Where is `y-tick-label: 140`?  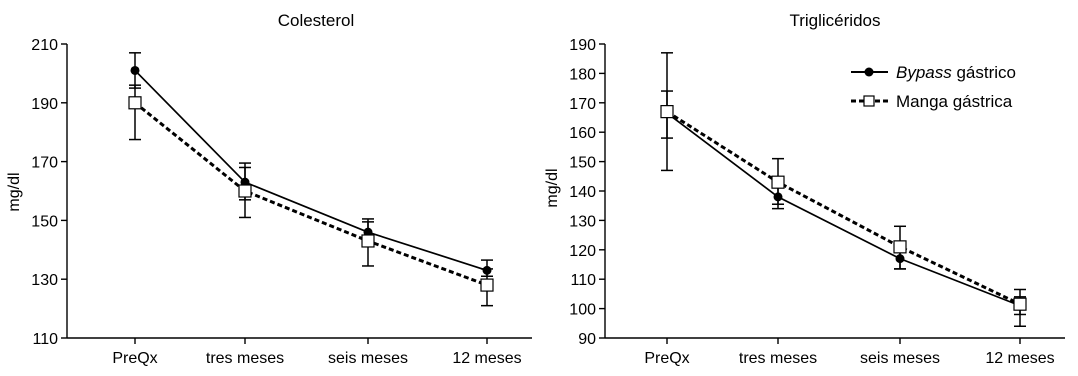
y-tick-label: 140 is located at coordinates (582, 192).